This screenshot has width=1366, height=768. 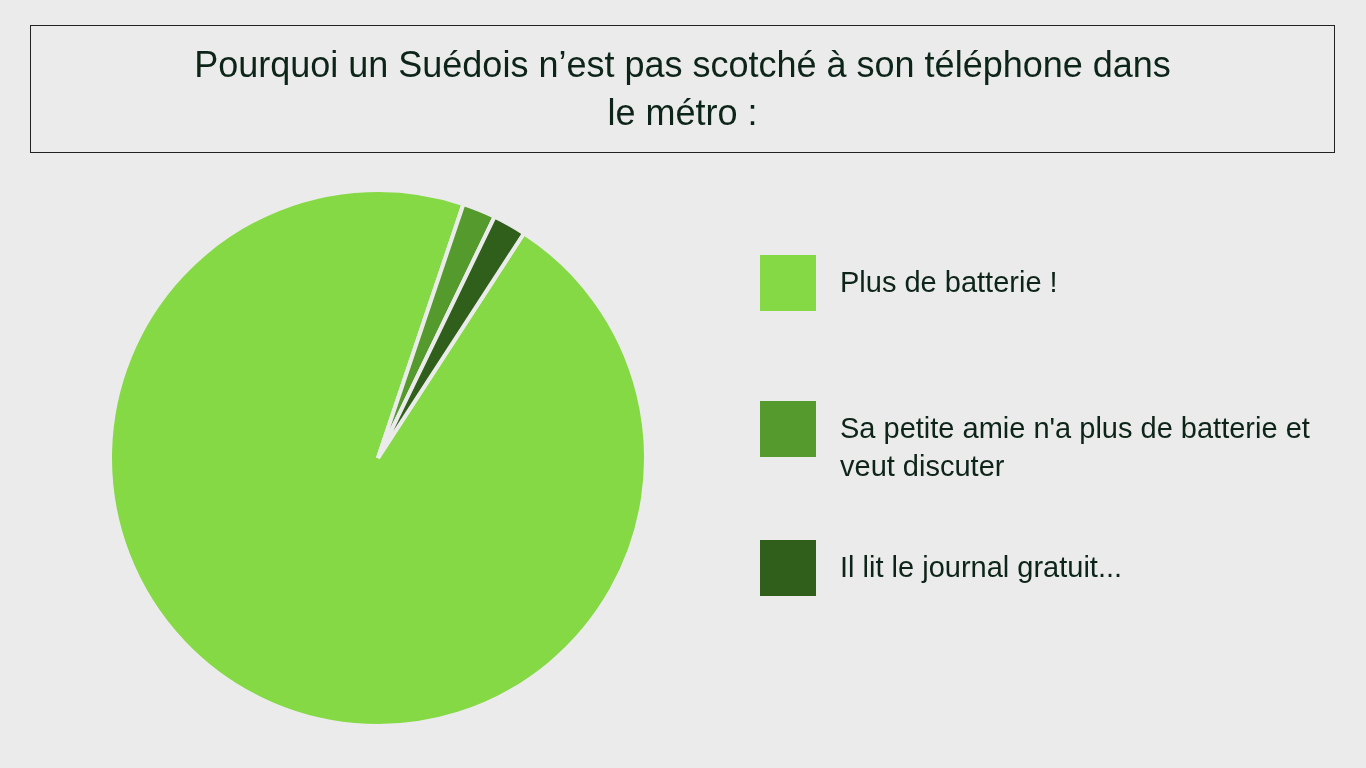 I want to click on legend-label: Sa petite amie n'a plus de batterie et veut discuter, so click(x=1075, y=447).